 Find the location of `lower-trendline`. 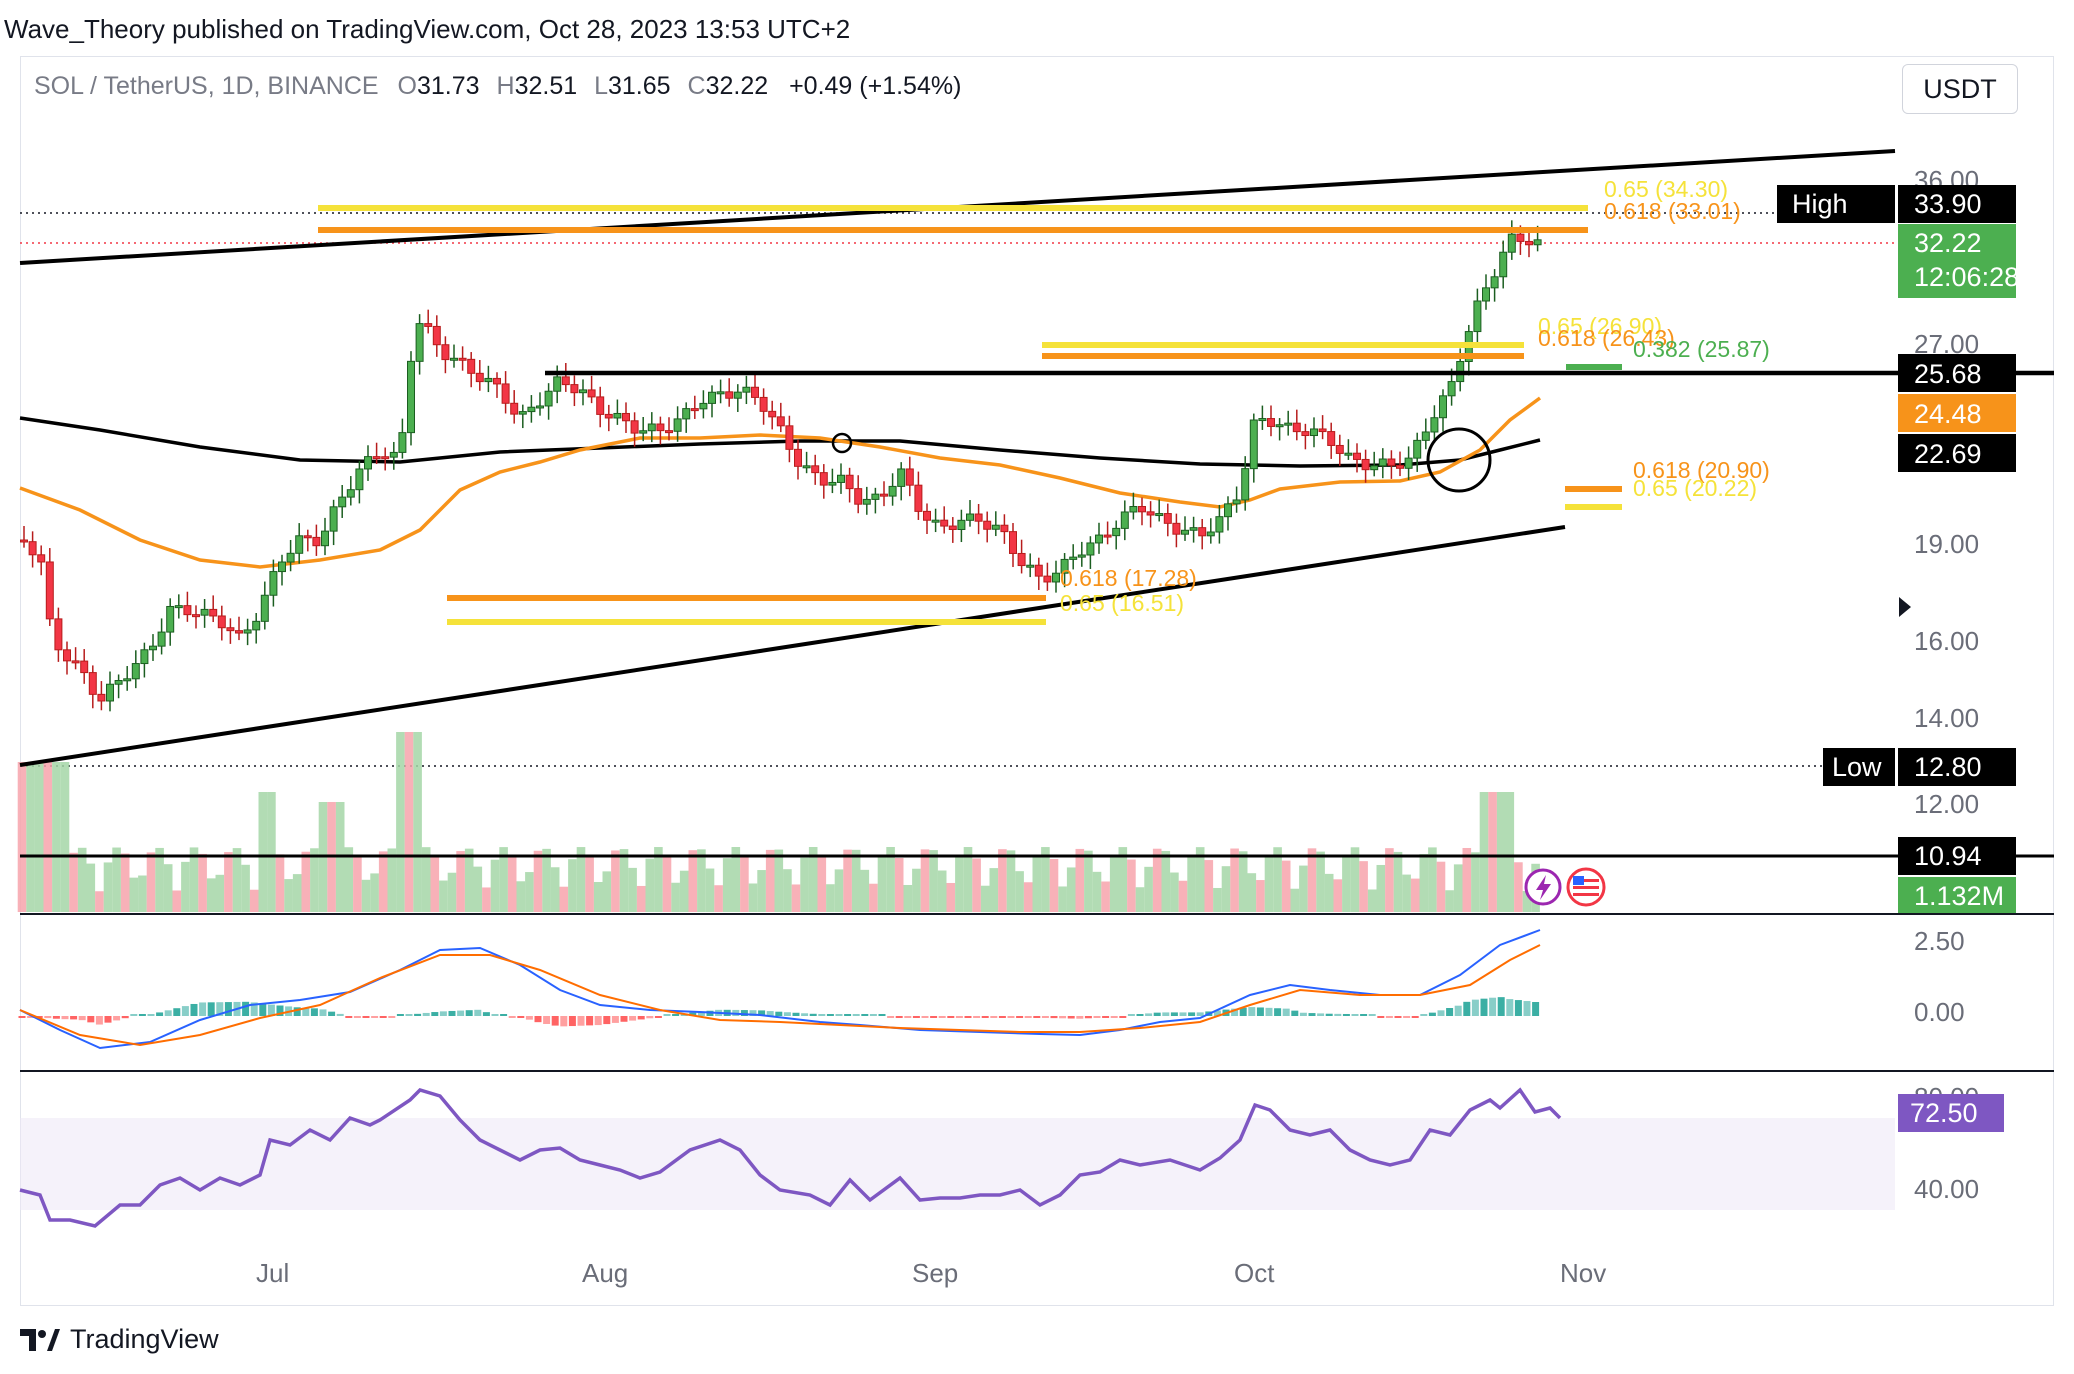

lower-trendline is located at coordinates (792, 646).